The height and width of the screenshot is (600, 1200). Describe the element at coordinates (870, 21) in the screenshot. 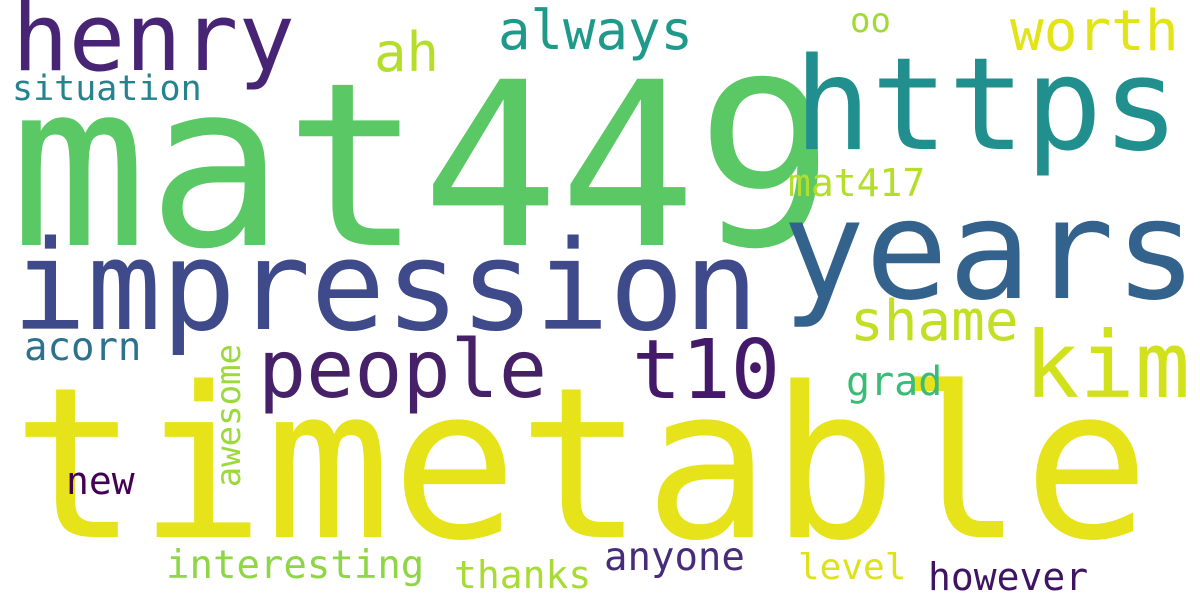

I see `word-oo: oo` at that location.